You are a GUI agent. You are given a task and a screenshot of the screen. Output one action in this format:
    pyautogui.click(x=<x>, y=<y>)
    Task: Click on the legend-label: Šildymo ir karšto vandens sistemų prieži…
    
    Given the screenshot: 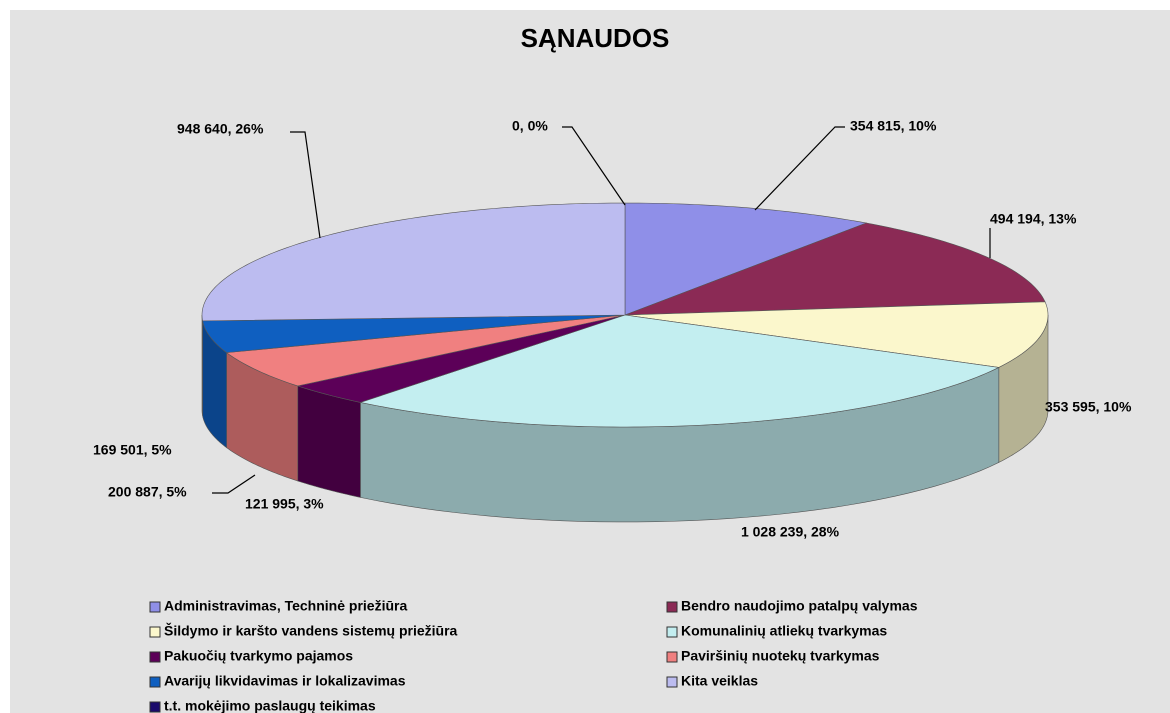 What is the action you would take?
    pyautogui.click(x=311, y=630)
    